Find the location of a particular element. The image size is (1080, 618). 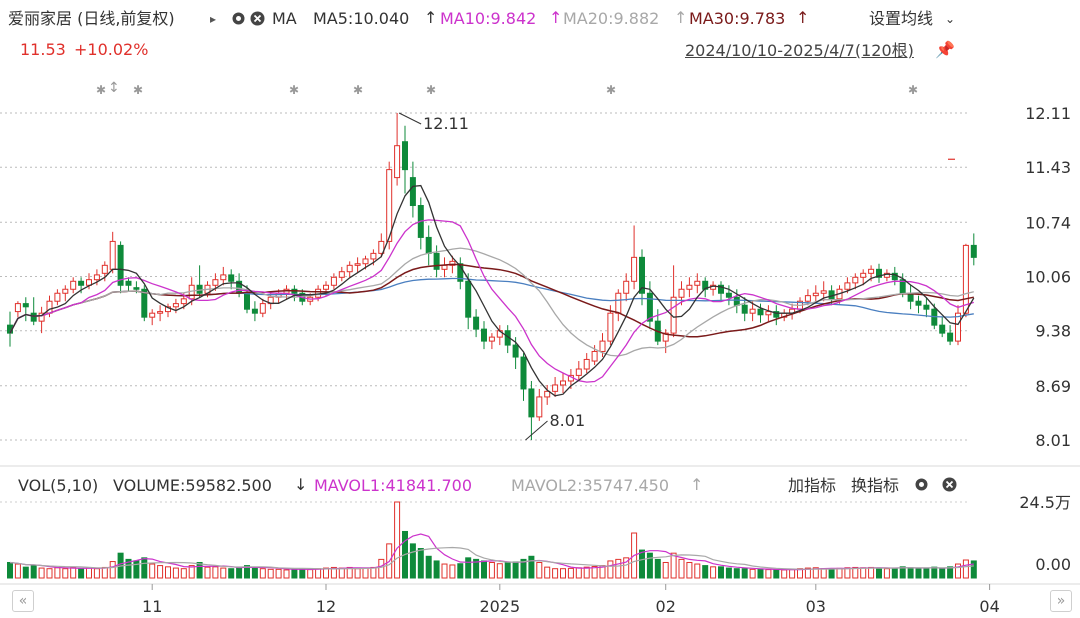

annotation-label: 12.11 is located at coordinates (446, 123).